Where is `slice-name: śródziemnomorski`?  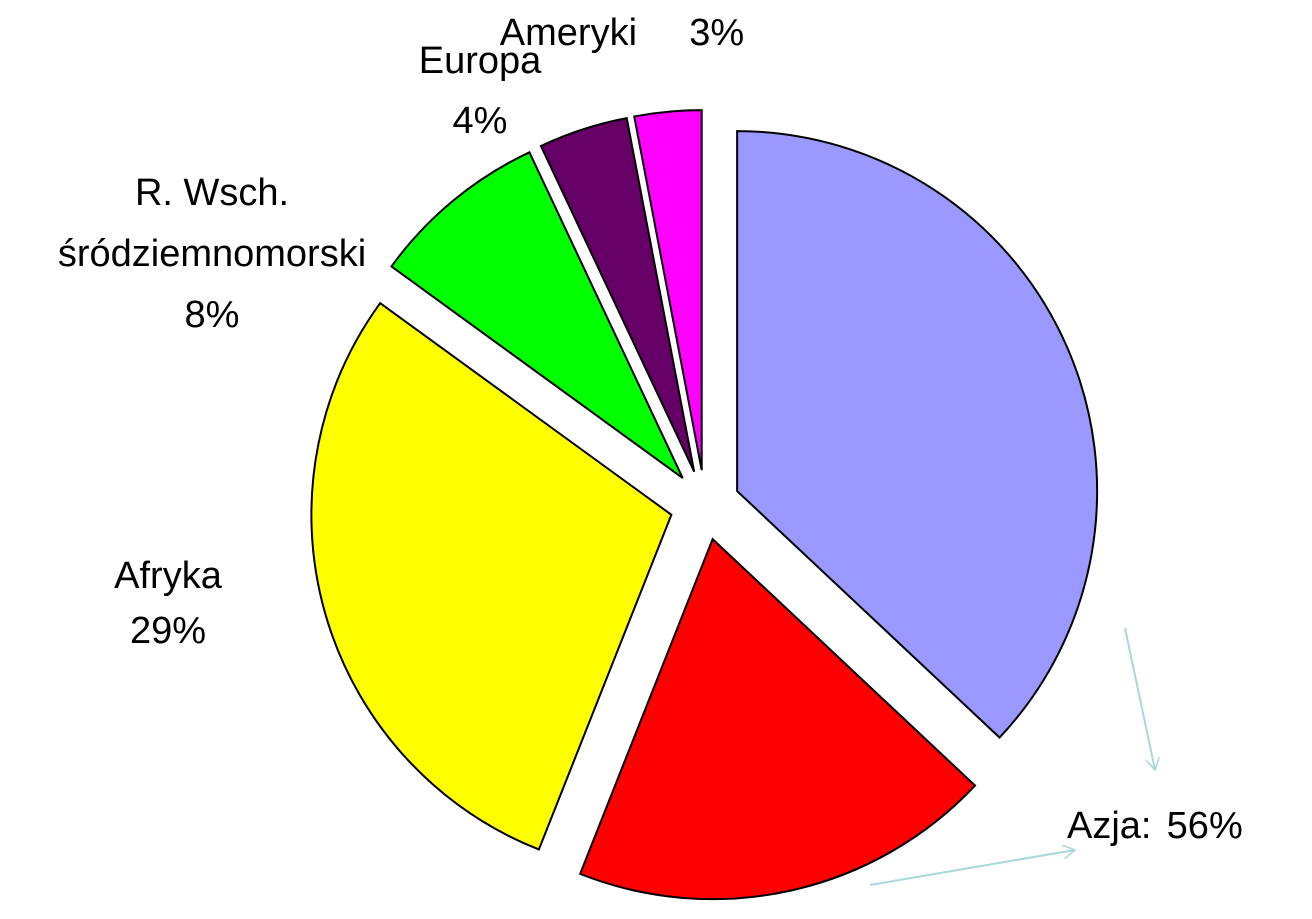
slice-name: śródziemnomorski is located at coordinates (212, 254).